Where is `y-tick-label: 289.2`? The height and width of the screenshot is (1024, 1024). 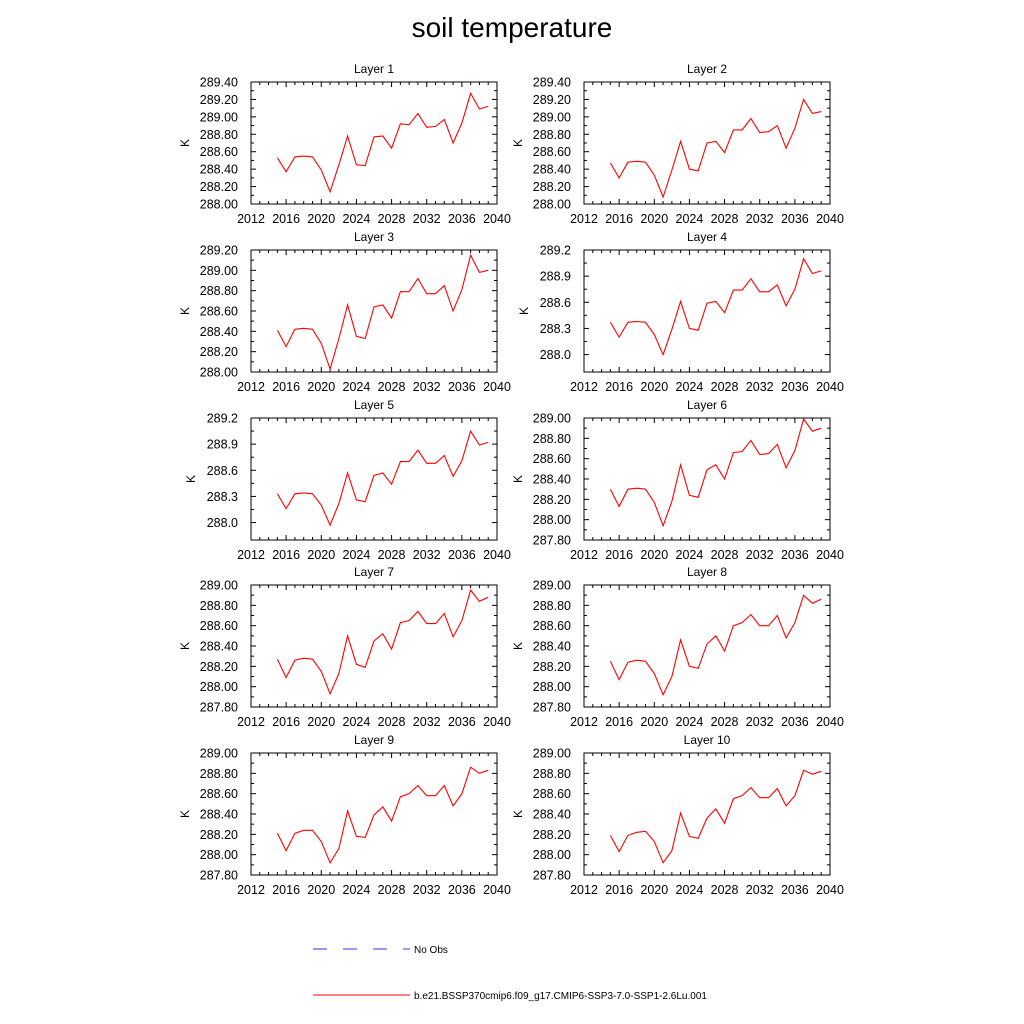
y-tick-label: 289.2 is located at coordinates (555, 251).